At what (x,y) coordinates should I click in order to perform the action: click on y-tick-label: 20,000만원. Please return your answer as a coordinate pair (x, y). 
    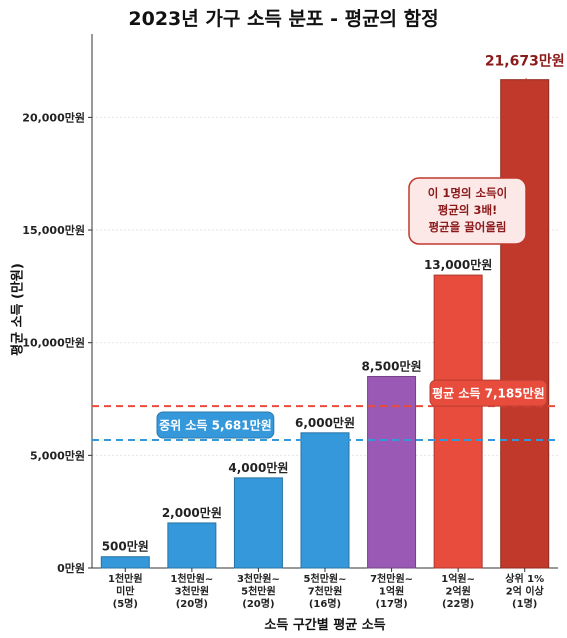
    Looking at the image, I should click on (53, 117).